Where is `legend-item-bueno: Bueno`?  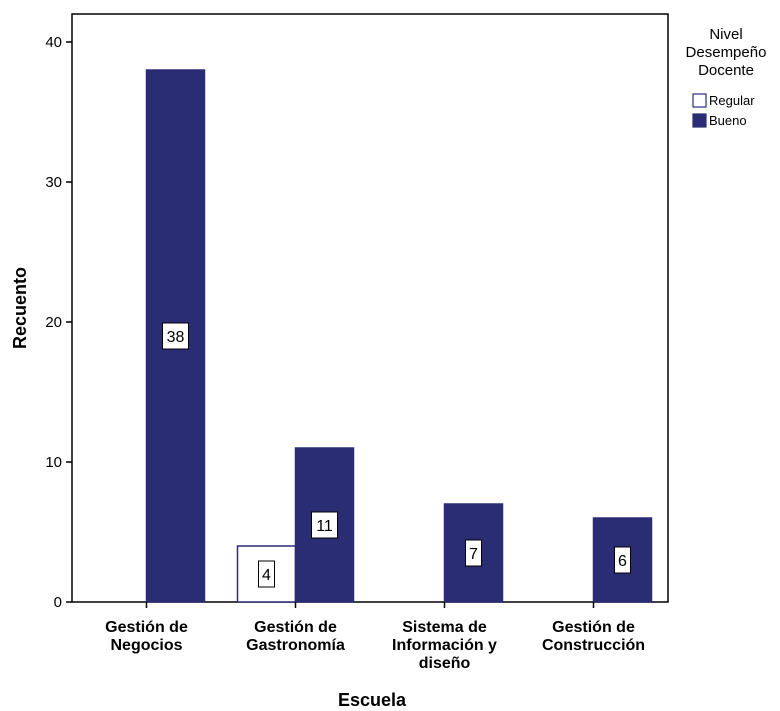 legend-item-bueno: Bueno is located at coordinates (719, 120).